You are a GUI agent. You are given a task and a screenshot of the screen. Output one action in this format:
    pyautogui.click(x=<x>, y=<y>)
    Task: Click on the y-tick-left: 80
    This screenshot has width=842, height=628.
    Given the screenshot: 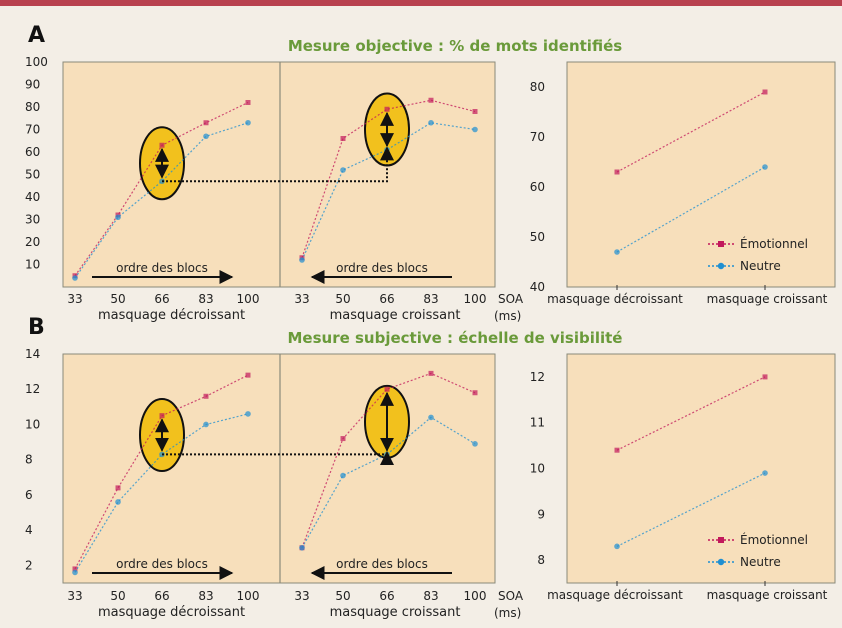 What is the action you would take?
    pyautogui.click(x=32, y=107)
    